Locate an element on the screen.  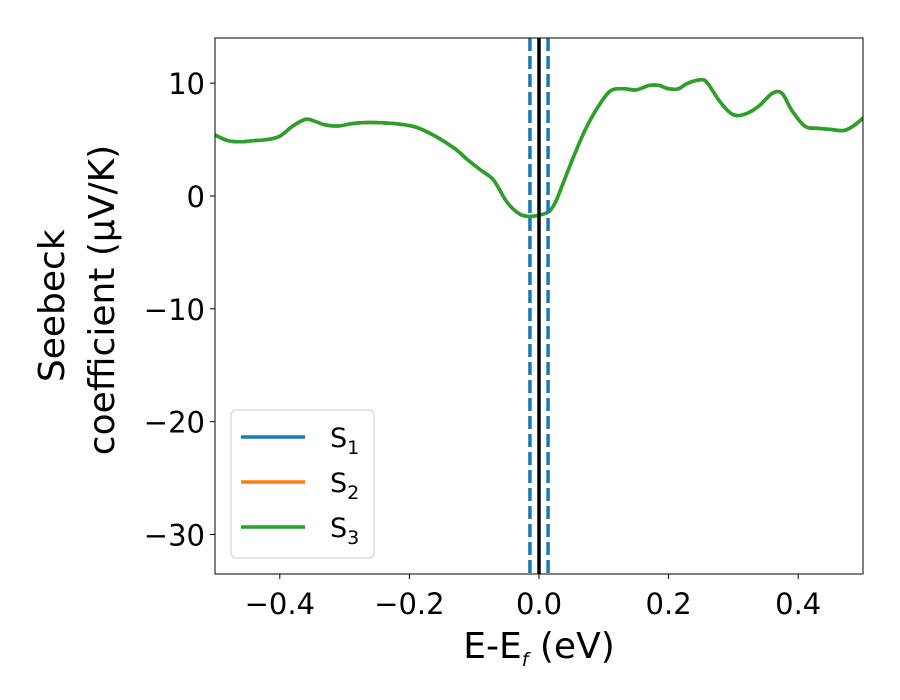
y-tick-label: −10 is located at coordinates (174, 310).